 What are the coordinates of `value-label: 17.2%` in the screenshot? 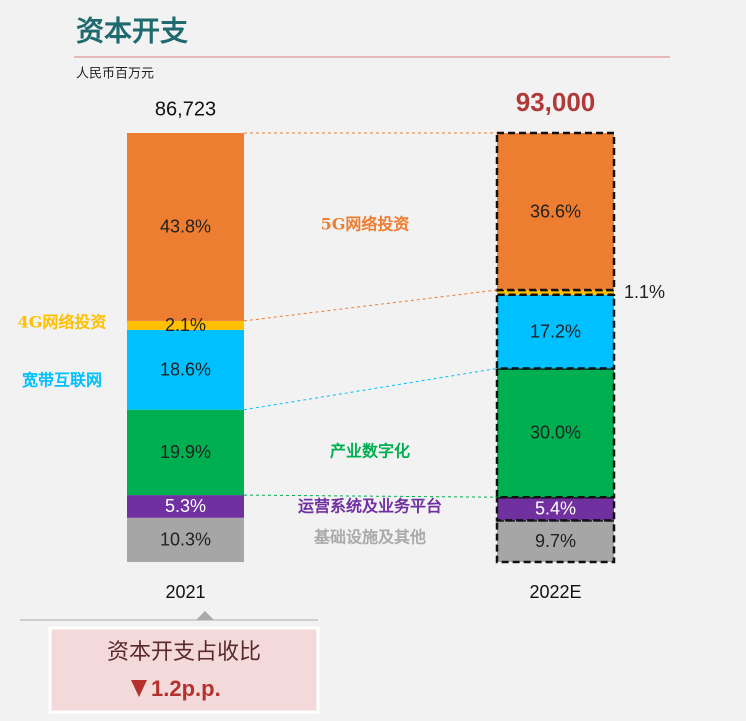 It's located at (555, 331).